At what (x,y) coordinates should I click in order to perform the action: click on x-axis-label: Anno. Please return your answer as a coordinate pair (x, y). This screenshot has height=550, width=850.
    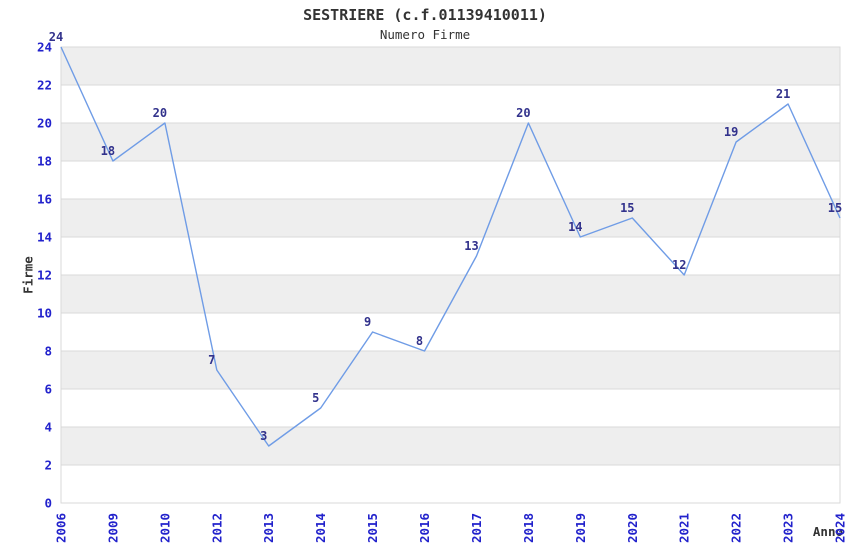
    Looking at the image, I should click on (827, 531).